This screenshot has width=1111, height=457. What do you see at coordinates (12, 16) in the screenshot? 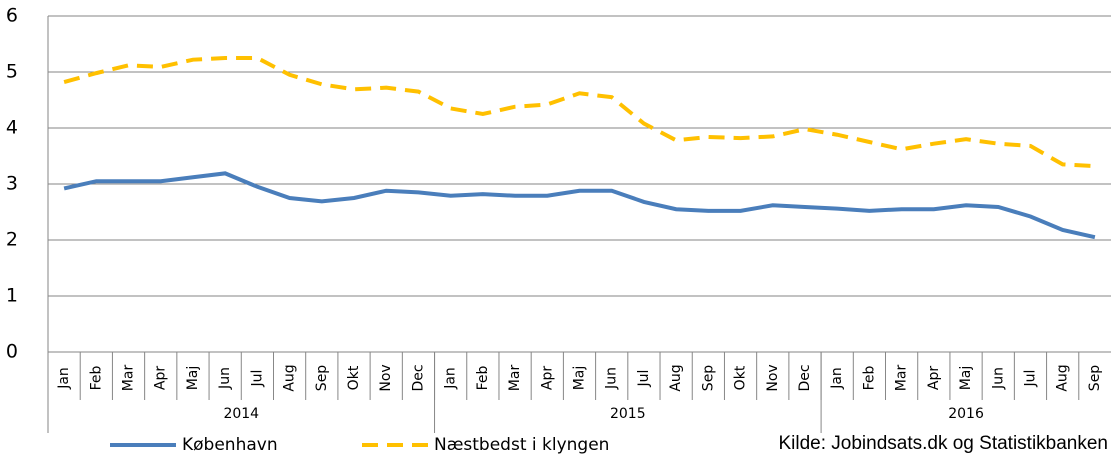
I see `y-tick-label: 6` at bounding box center [12, 16].